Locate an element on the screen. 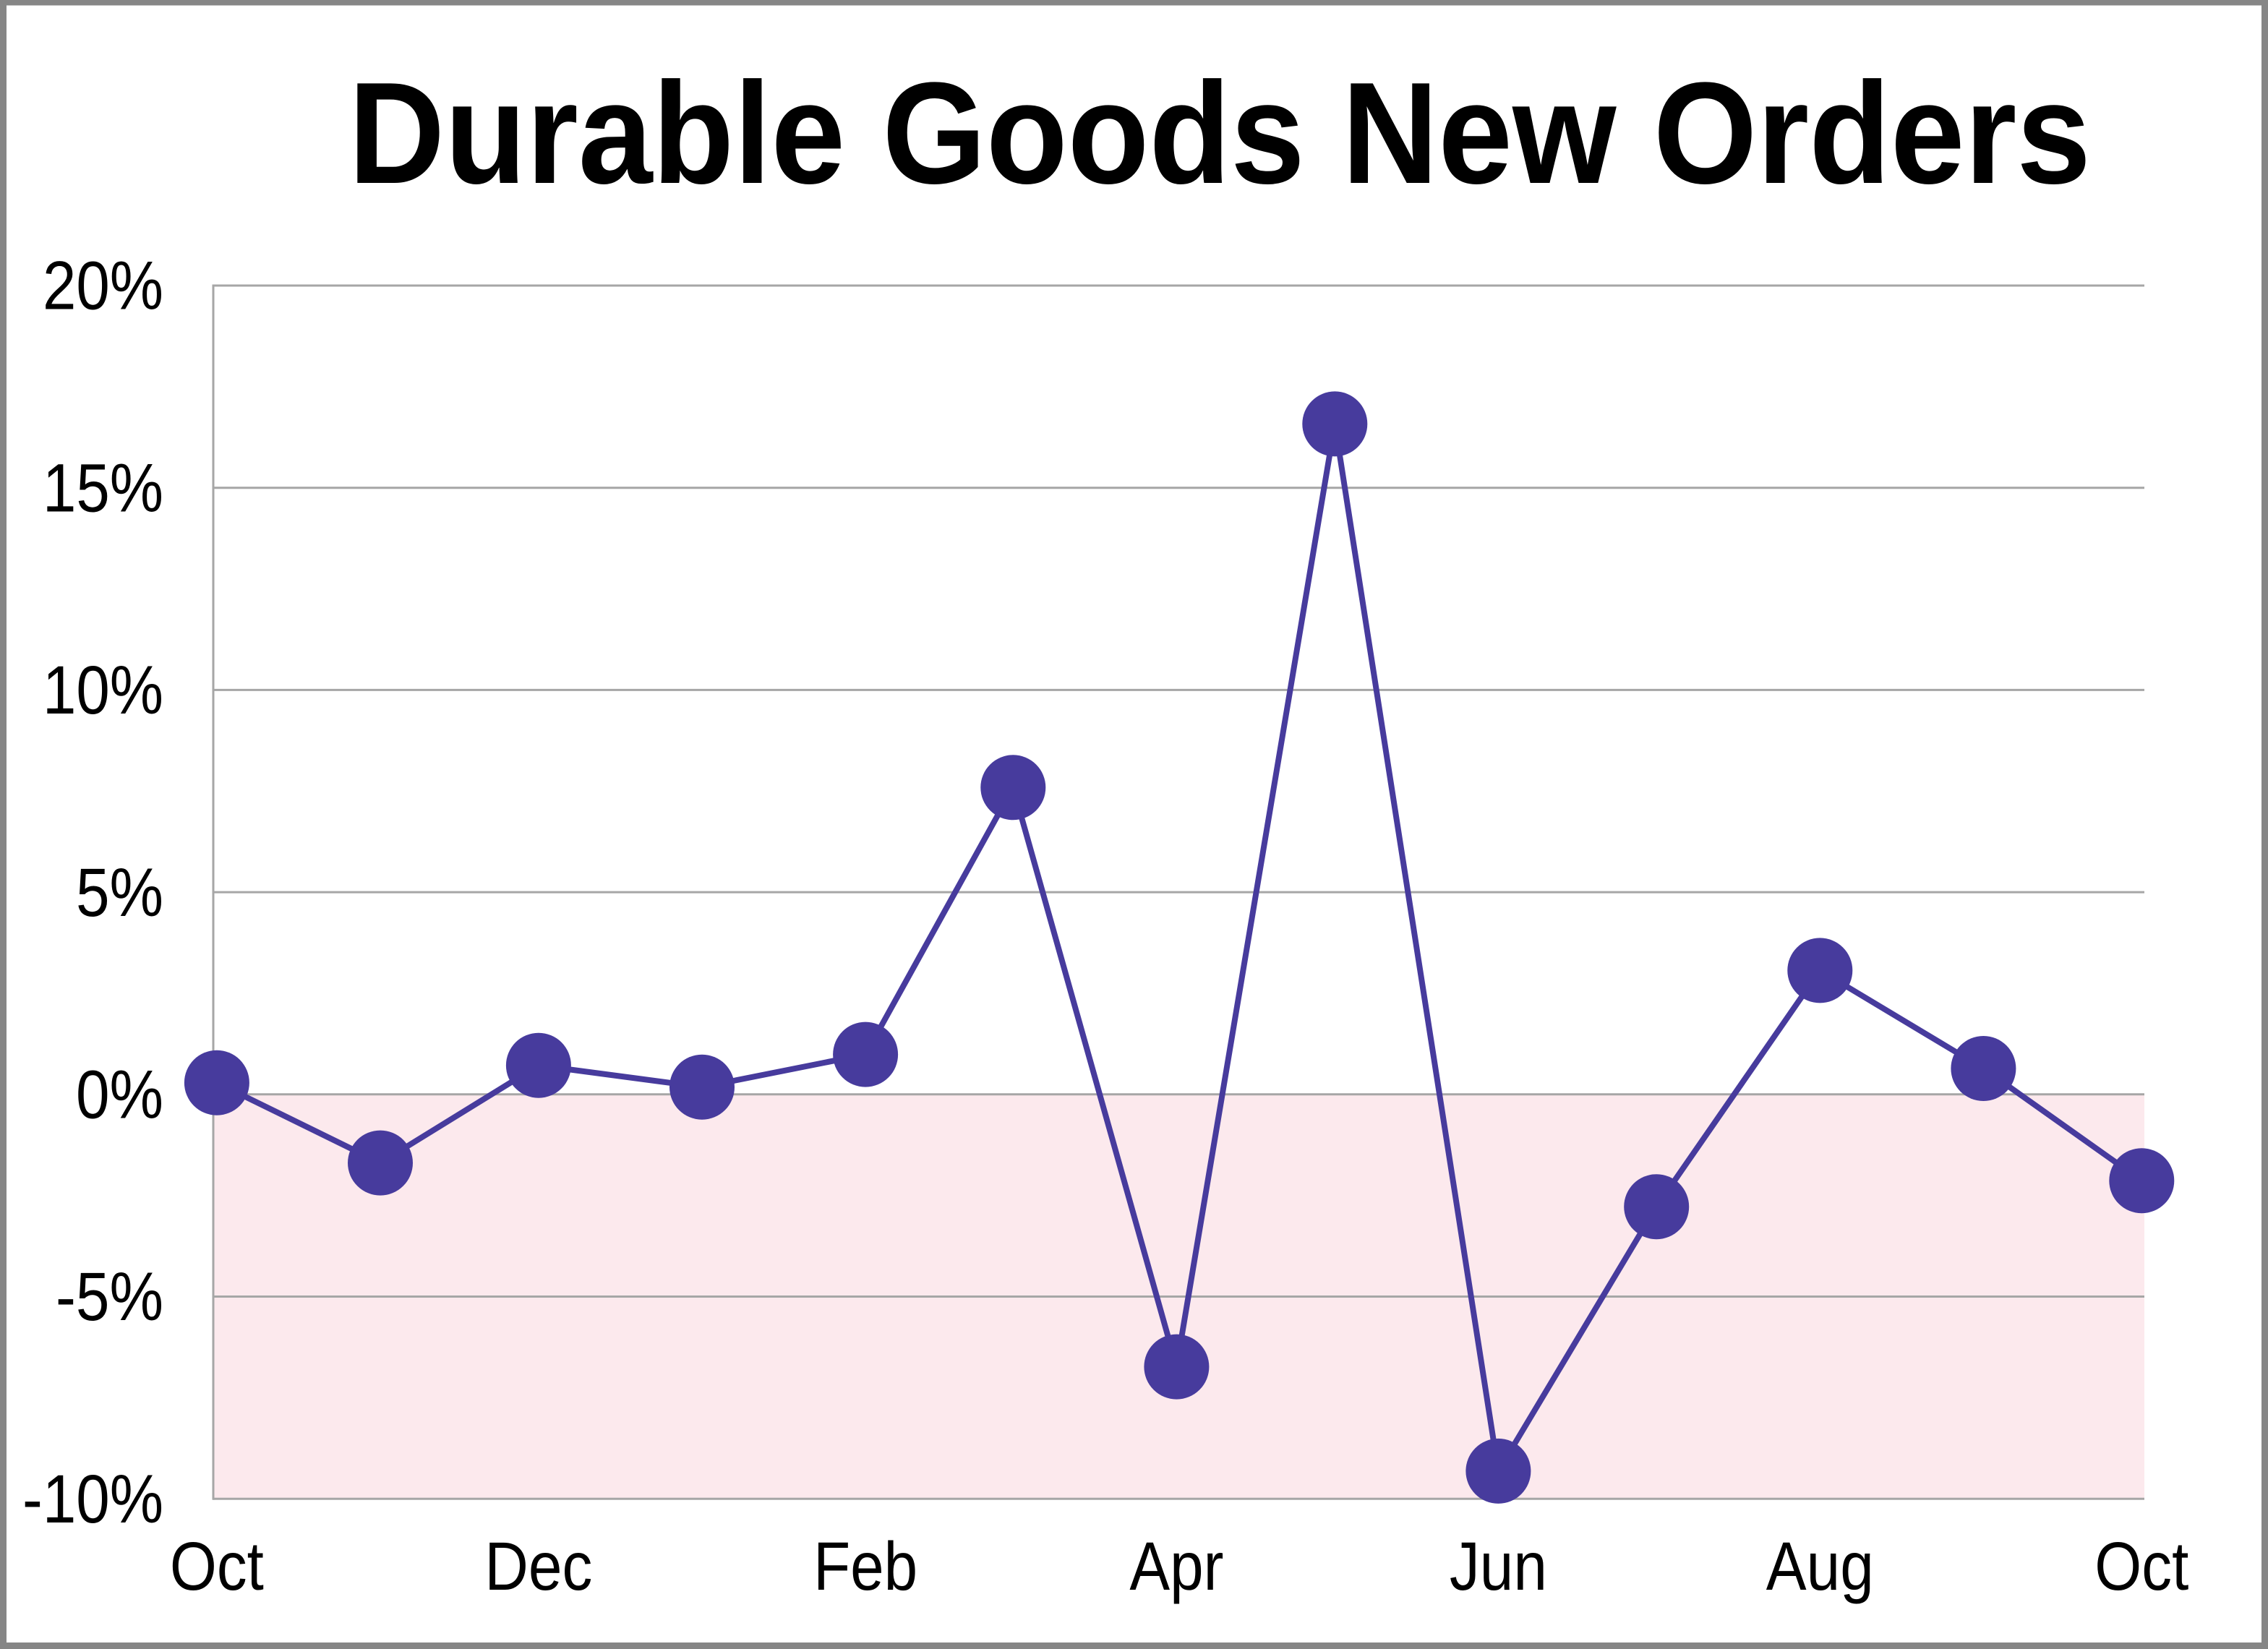  svg-text: Dec is located at coordinates (538, 1566).